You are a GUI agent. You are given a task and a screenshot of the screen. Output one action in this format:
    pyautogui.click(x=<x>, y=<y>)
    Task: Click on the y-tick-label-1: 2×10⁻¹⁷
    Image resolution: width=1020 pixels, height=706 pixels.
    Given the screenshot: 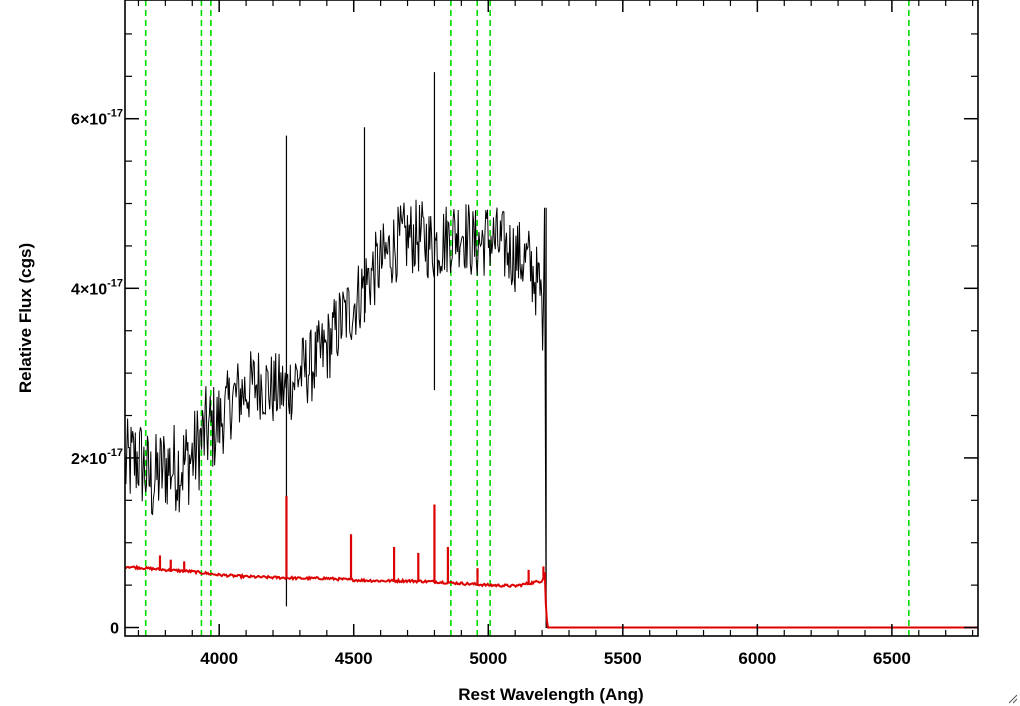 What is the action you would take?
    pyautogui.click(x=97, y=457)
    